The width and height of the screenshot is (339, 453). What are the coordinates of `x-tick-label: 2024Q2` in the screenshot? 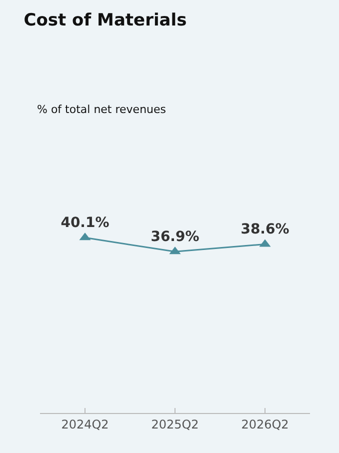 It's located at (85, 424).